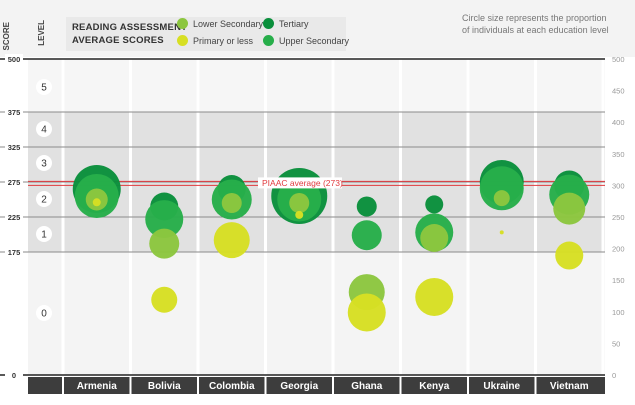  I want to click on right-tick-label: 450, so click(618, 91).